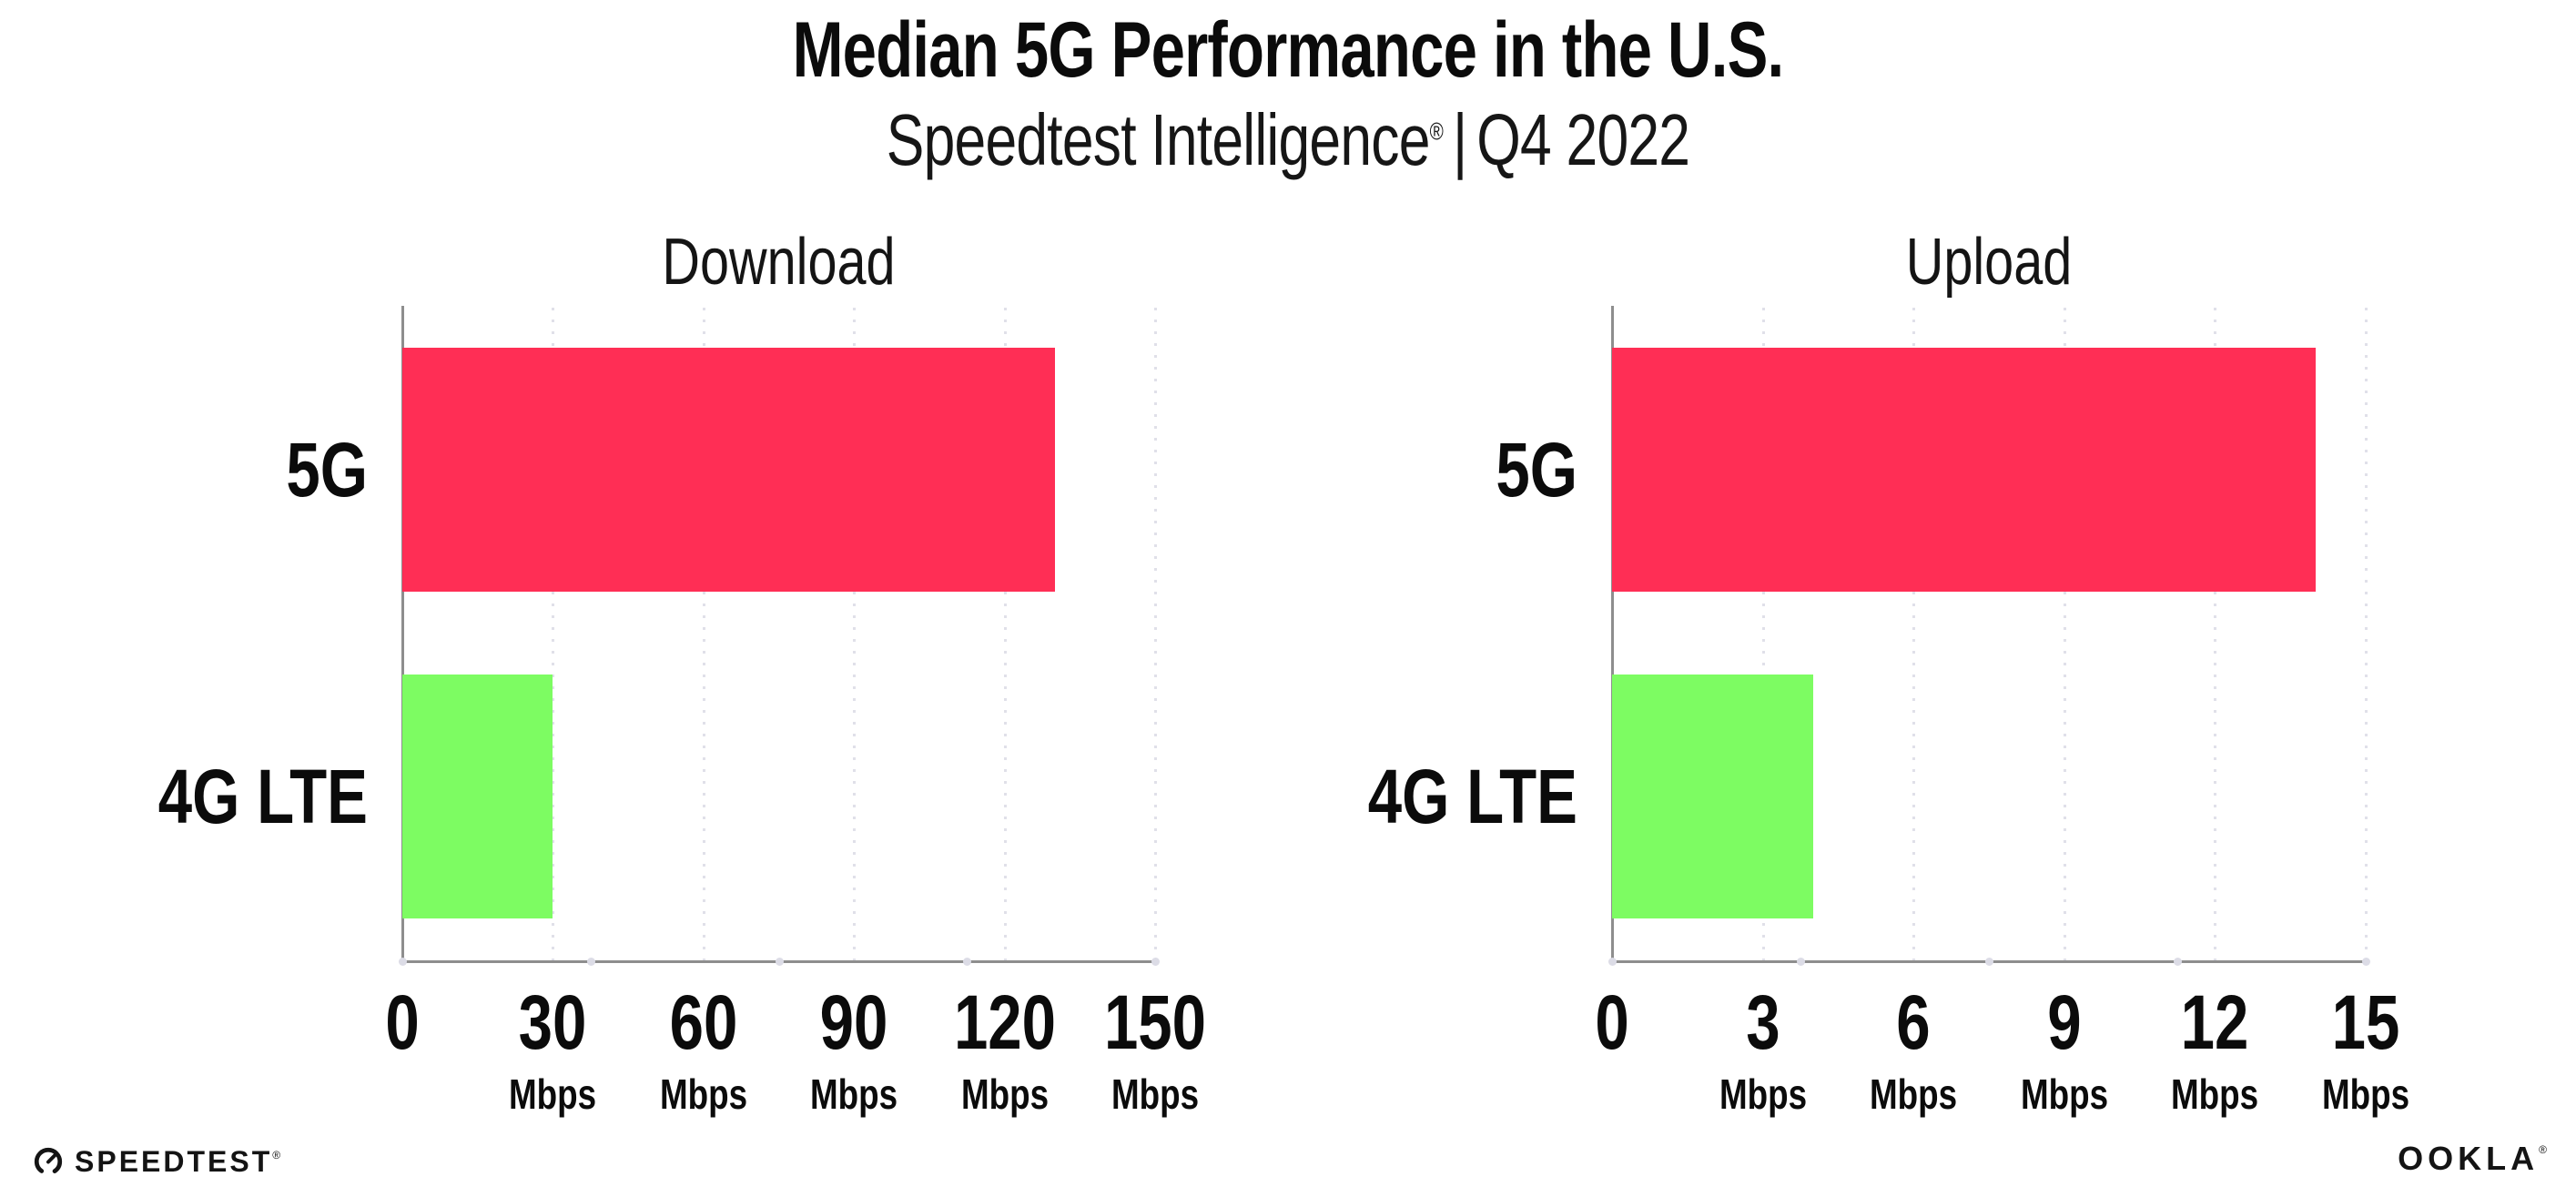 The image size is (2576, 1197). I want to click on x-tick-value: 30, so click(553, 1022).